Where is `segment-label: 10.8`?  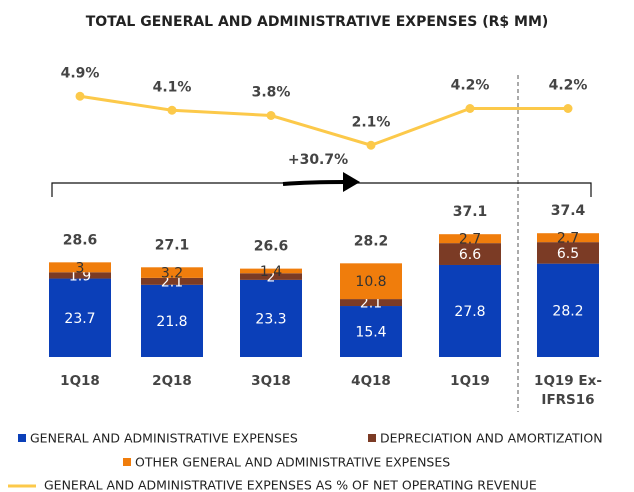 segment-label: 10.8 is located at coordinates (370, 282).